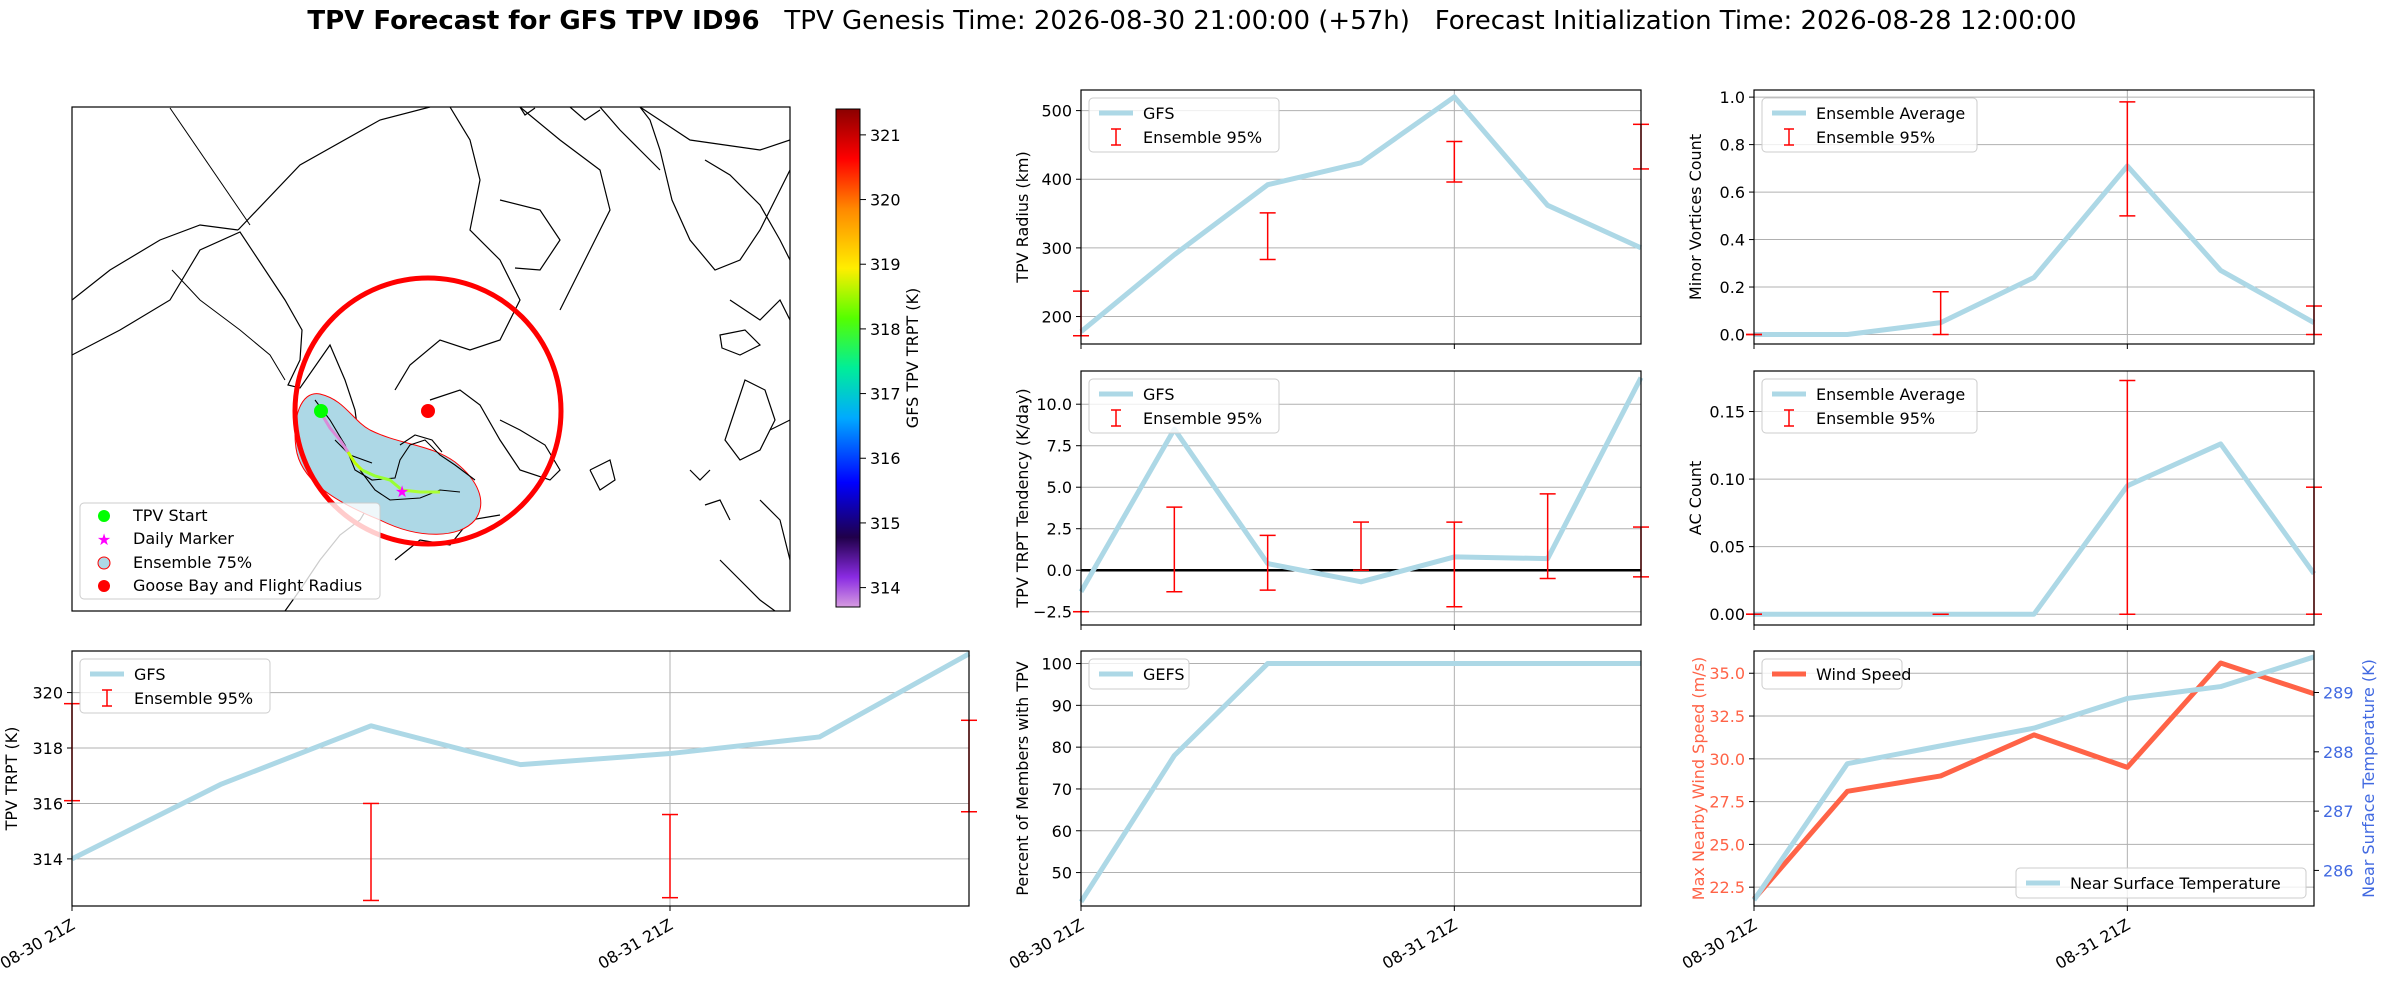 Image resolution: width=2384 pixels, height=982 pixels. Describe the element at coordinates (47, 859) in the screenshot. I see `y-tick-label: 314` at that location.